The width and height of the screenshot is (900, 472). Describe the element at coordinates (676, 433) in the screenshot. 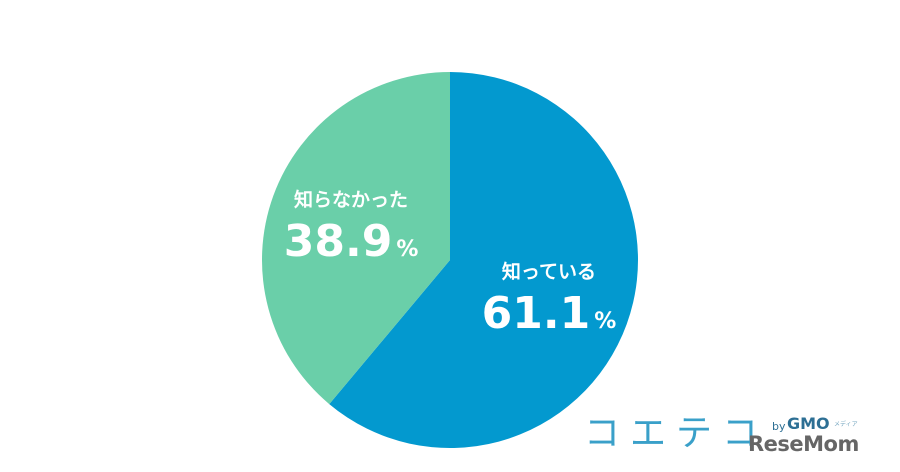

I see `brand-name: コエテコ` at that location.